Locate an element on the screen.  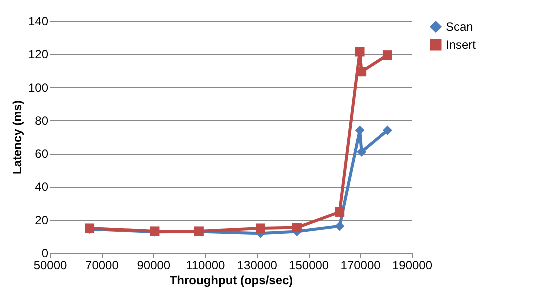
y-tick-label: 80 is located at coordinates (42, 121).